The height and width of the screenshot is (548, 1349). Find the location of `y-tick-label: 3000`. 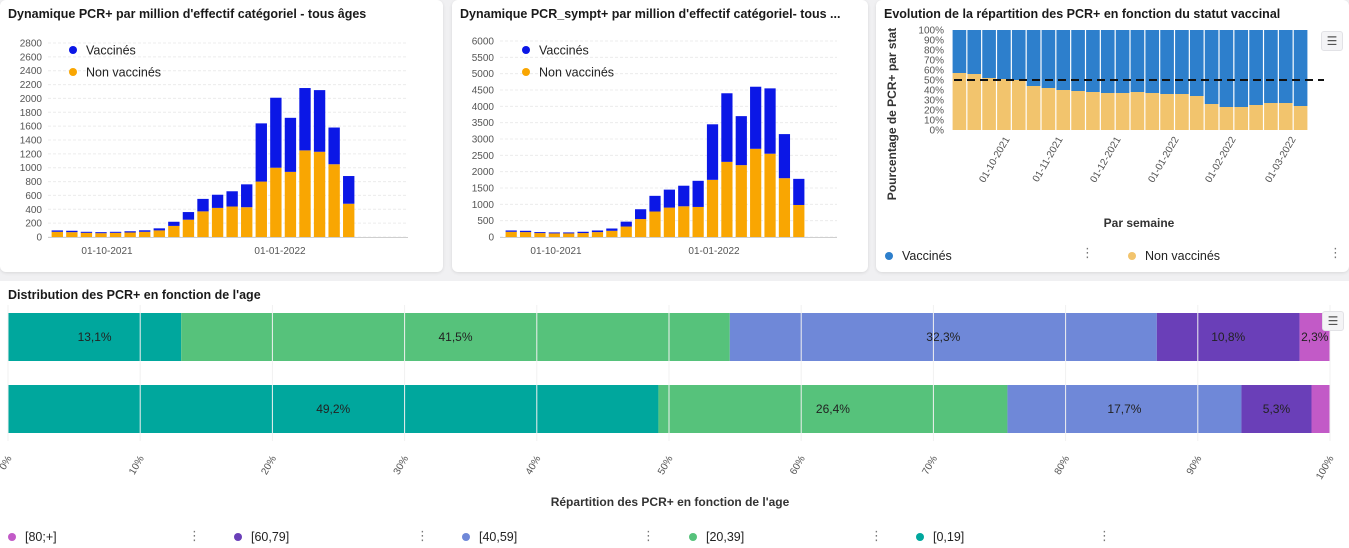

y-tick-label: 3000 is located at coordinates (483, 140).